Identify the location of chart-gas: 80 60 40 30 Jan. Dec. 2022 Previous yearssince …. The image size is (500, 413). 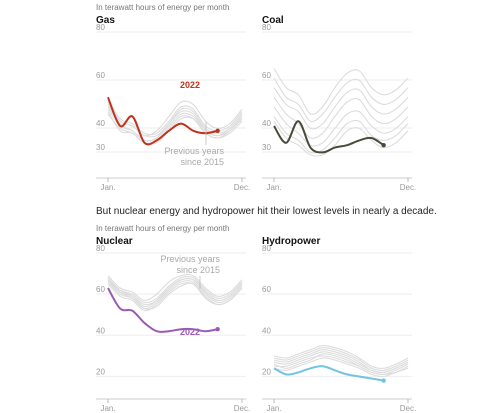
(173, 107).